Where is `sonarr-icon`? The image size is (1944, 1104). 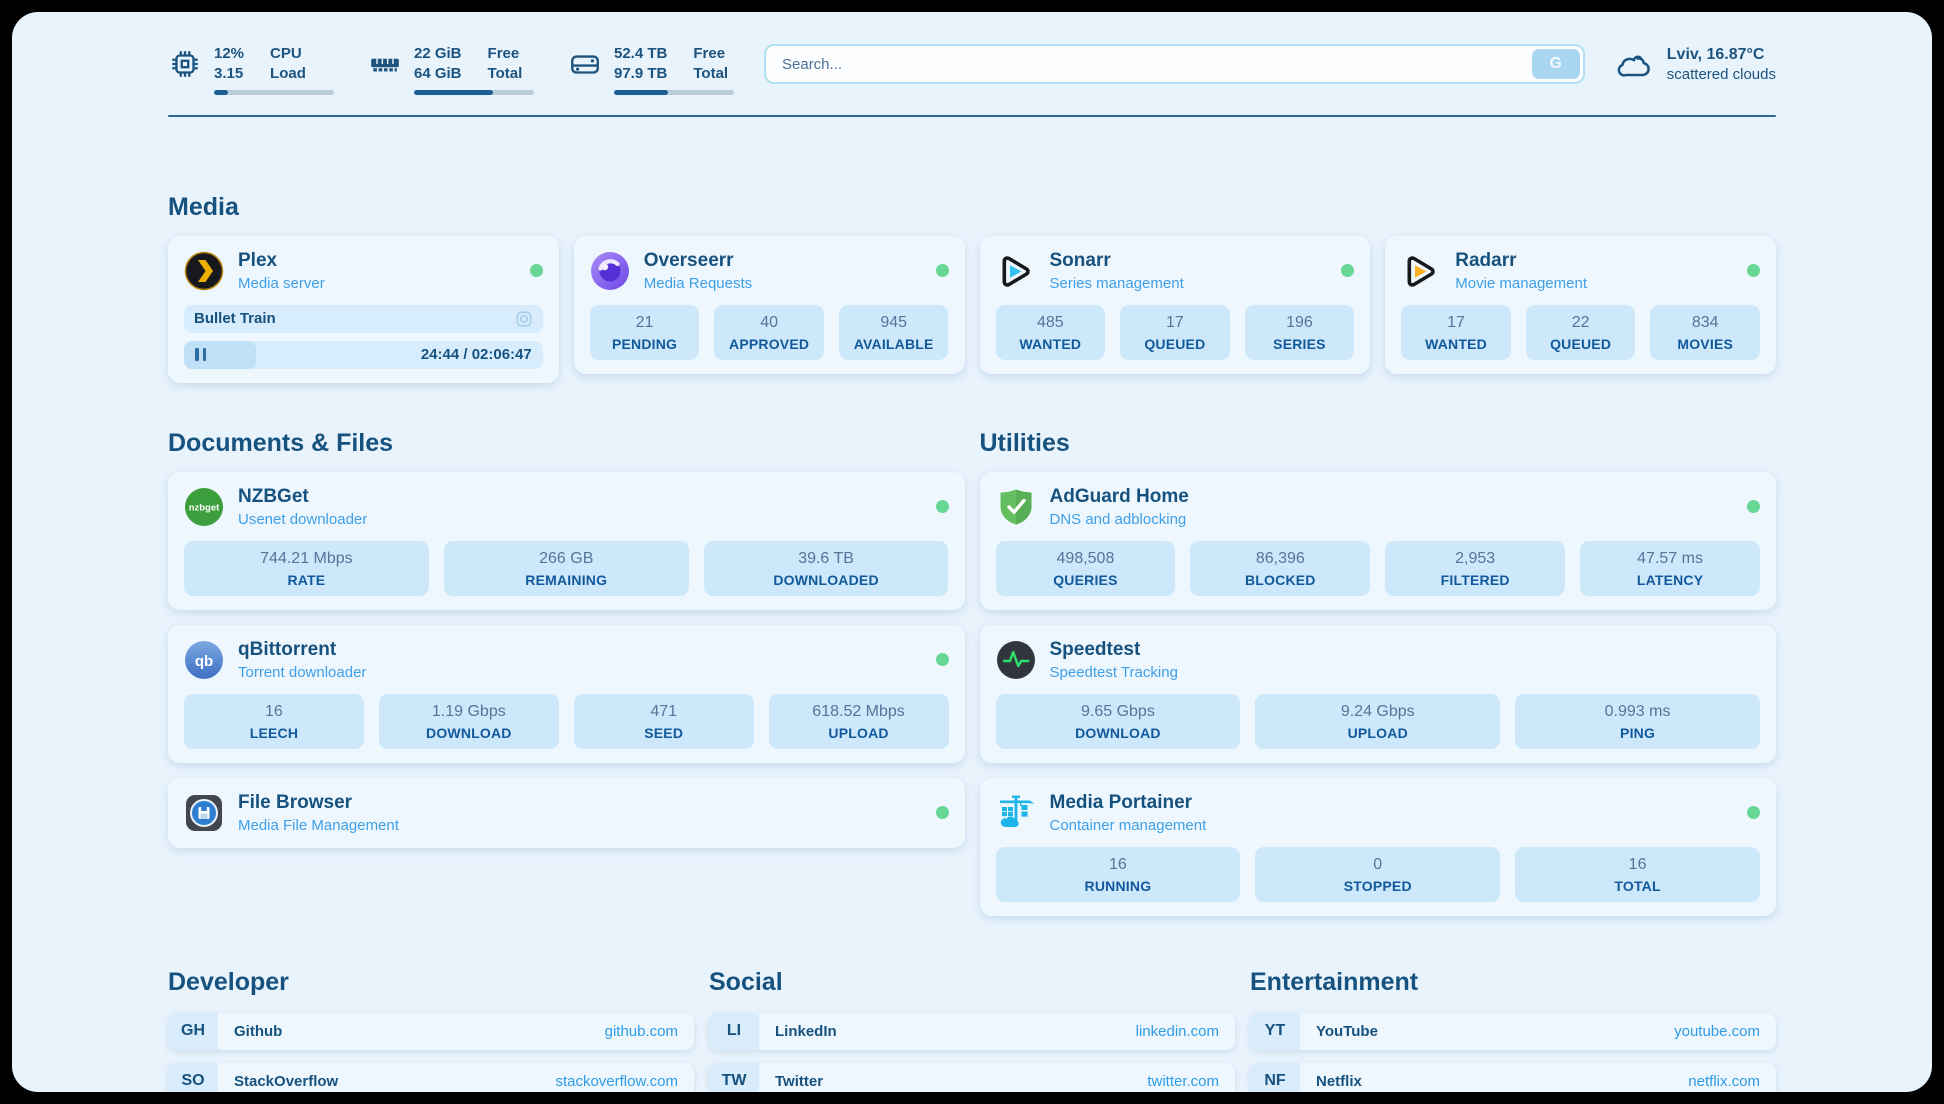
sonarr-icon is located at coordinates (1016, 271).